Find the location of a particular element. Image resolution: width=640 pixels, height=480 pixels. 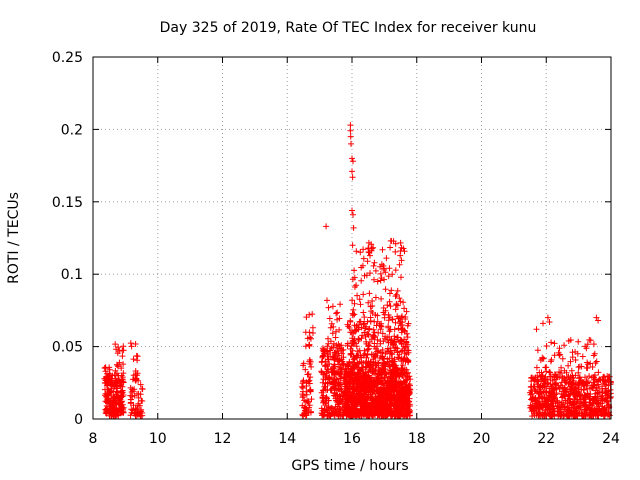

x-tick-label: 8 is located at coordinates (93, 439).